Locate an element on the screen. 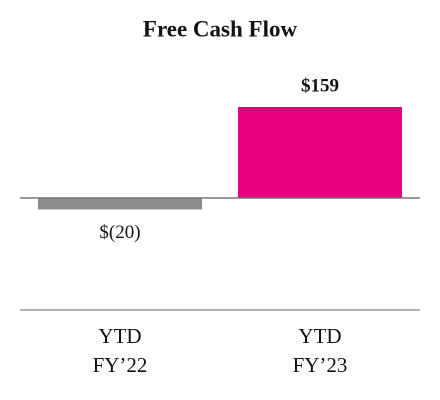 The width and height of the screenshot is (440, 400). value-label: $(20) is located at coordinates (119, 232).